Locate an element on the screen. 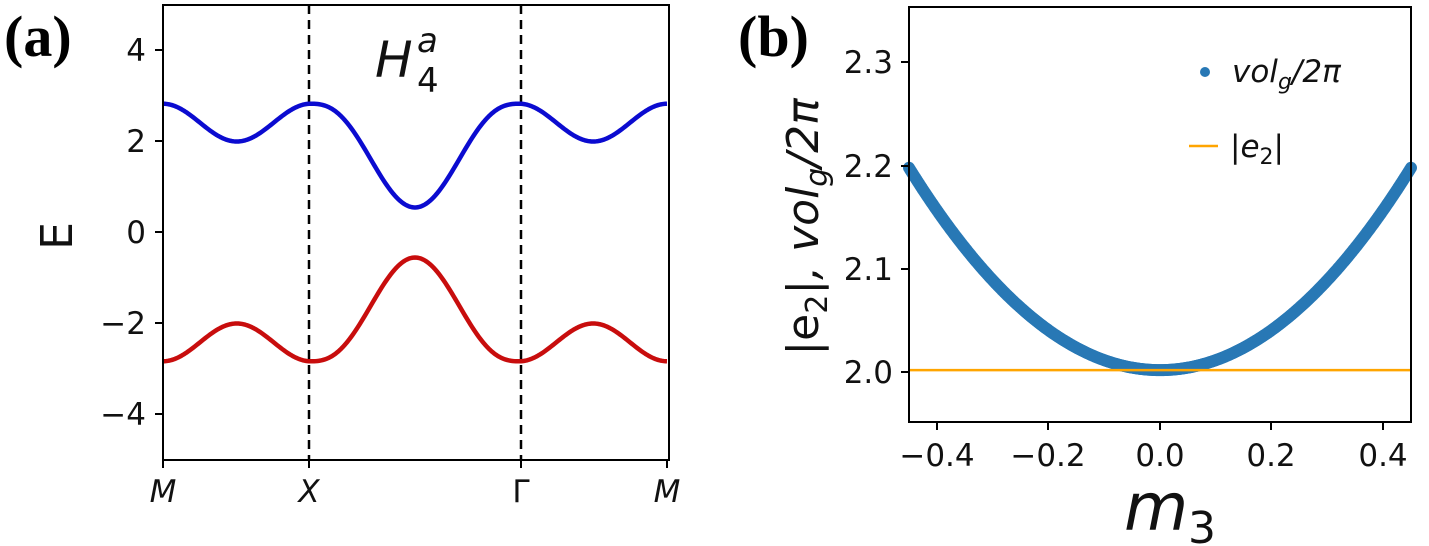 The width and height of the screenshot is (1429, 546). legend-e2-label: |e2| is located at coordinates (1257, 149).